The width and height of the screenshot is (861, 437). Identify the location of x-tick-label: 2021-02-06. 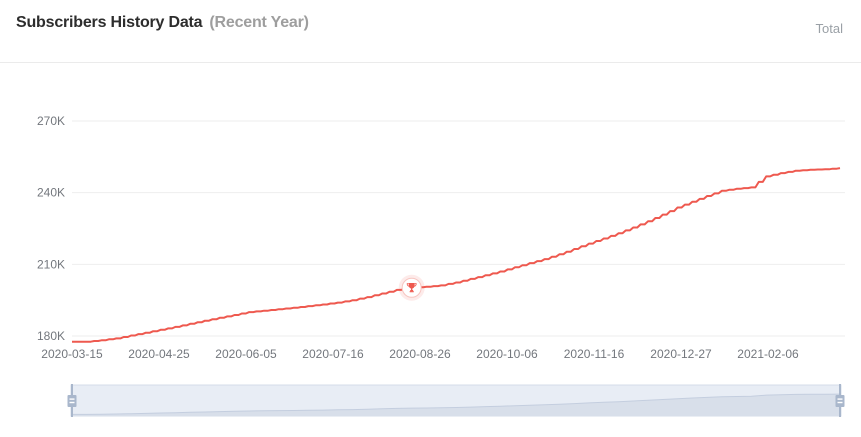
(768, 354).